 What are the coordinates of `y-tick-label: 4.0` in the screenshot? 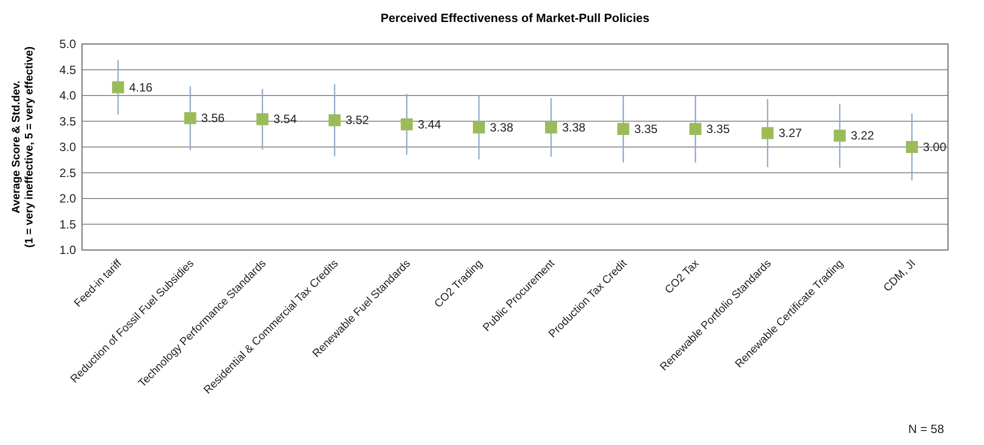 It's located at (67, 95).